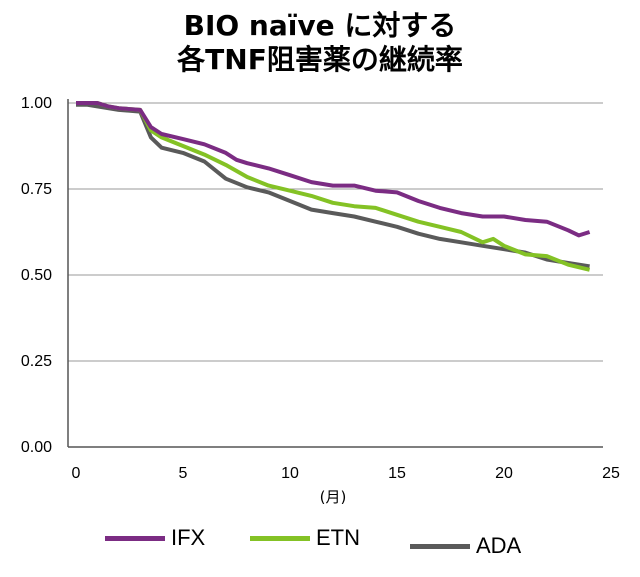 The height and width of the screenshot is (577, 640). Describe the element at coordinates (333, 497) in the screenshot. I see `x-axis-label: (月)` at that location.